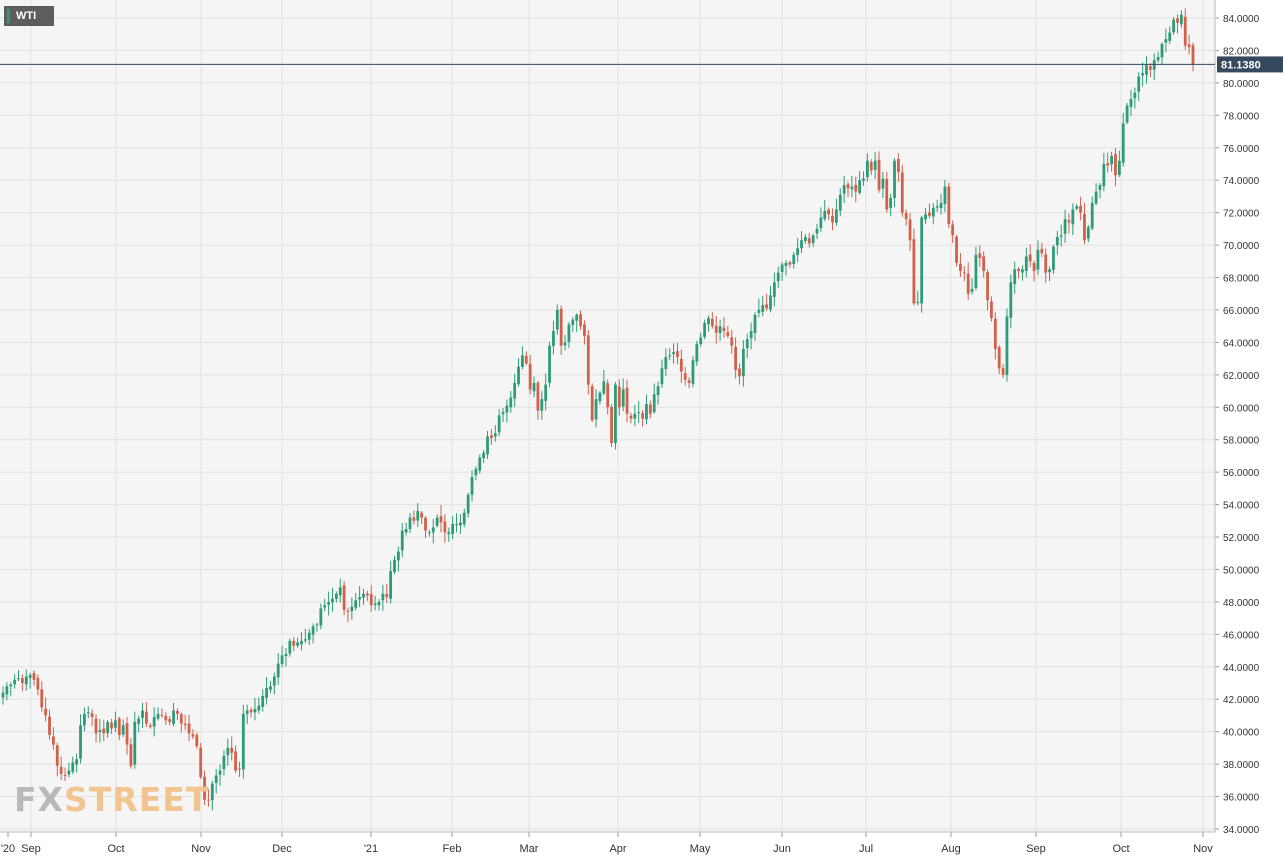 The width and height of the screenshot is (1287, 859). Describe the element at coordinates (1241, 668) in the screenshot. I see `y-tick-label: 44.0000` at that location.